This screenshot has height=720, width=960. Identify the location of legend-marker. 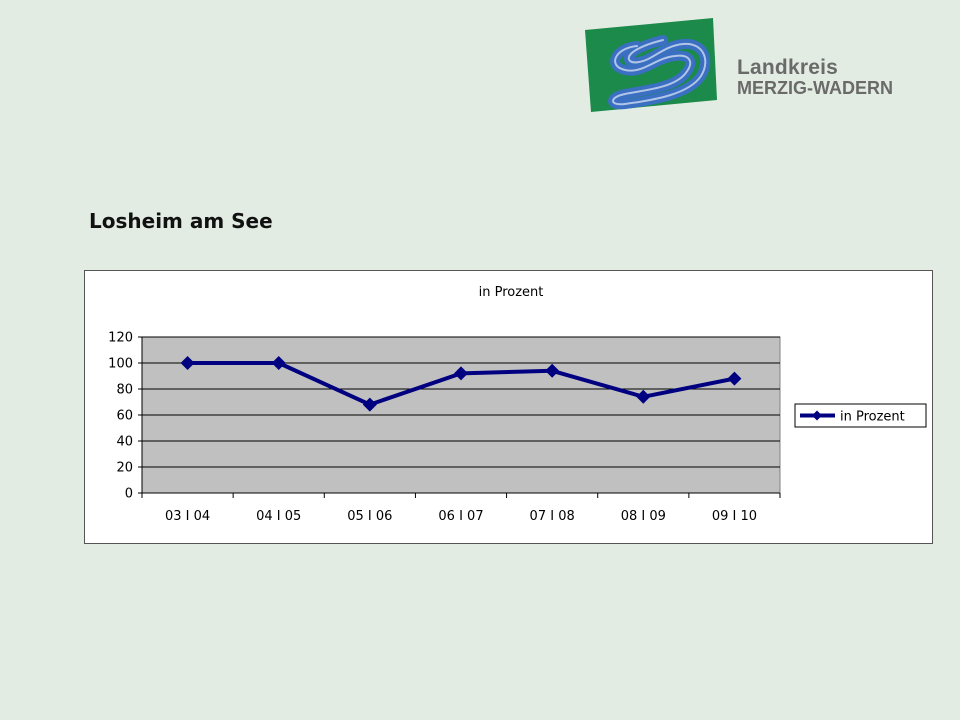
(817, 415).